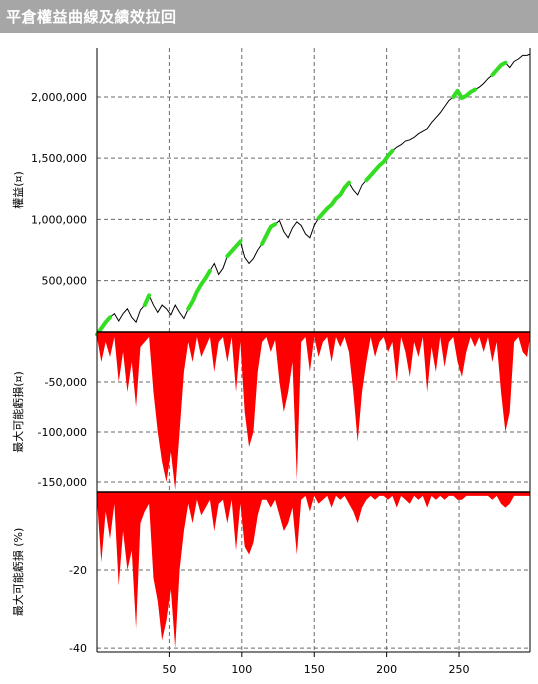 The height and width of the screenshot is (684, 538). What do you see at coordinates (269, 16) in the screenshot?
I see `window-titlebar: 平倉權益曲線及績效拉回` at bounding box center [269, 16].